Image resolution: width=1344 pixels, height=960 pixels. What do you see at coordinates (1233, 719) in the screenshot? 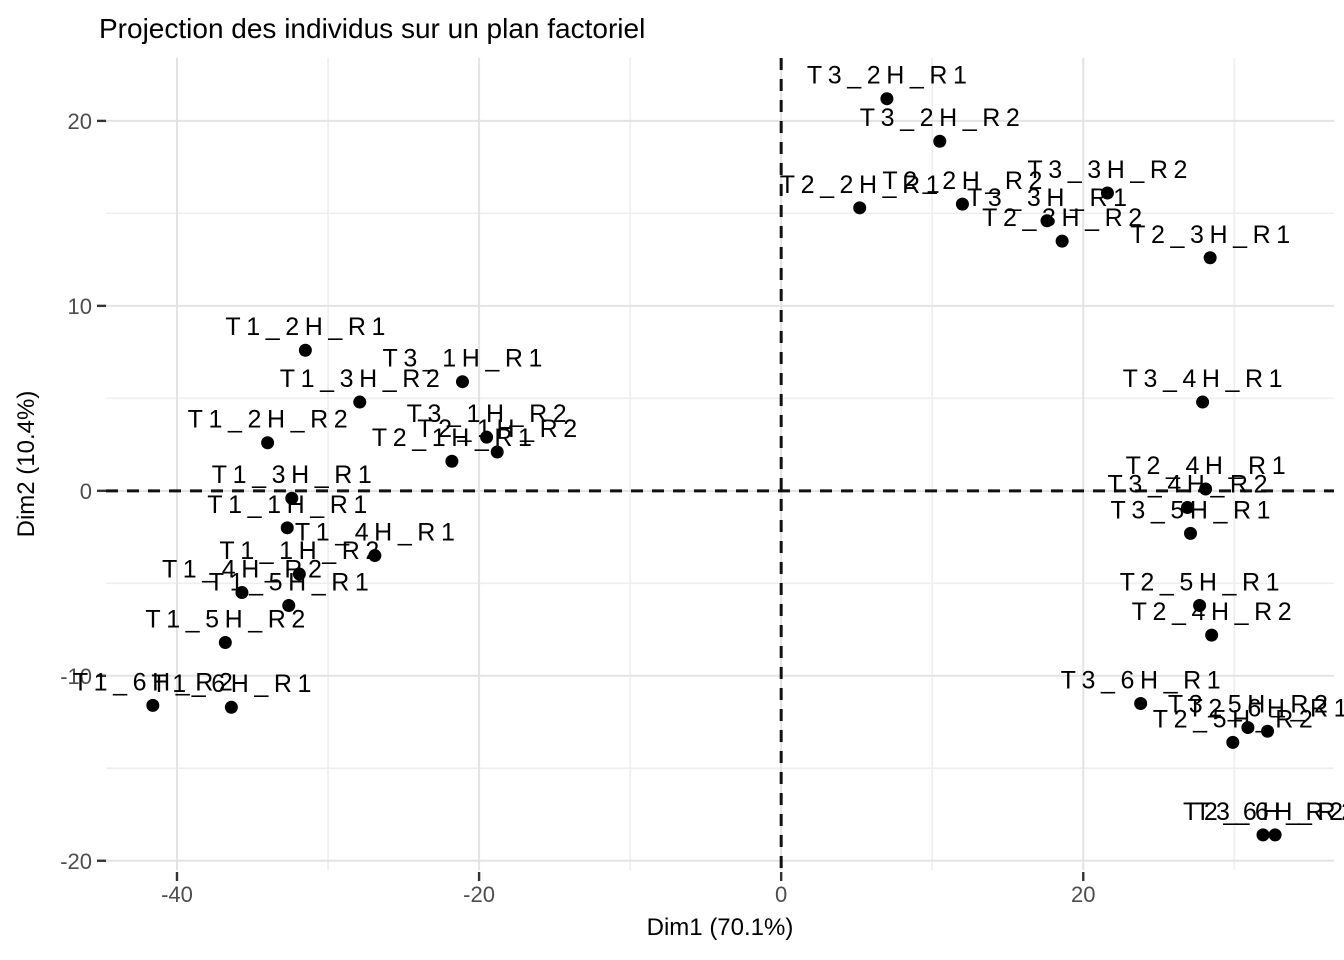
I see `point-label-T2_5H_R2: T2_5H_R2` at bounding box center [1233, 719].